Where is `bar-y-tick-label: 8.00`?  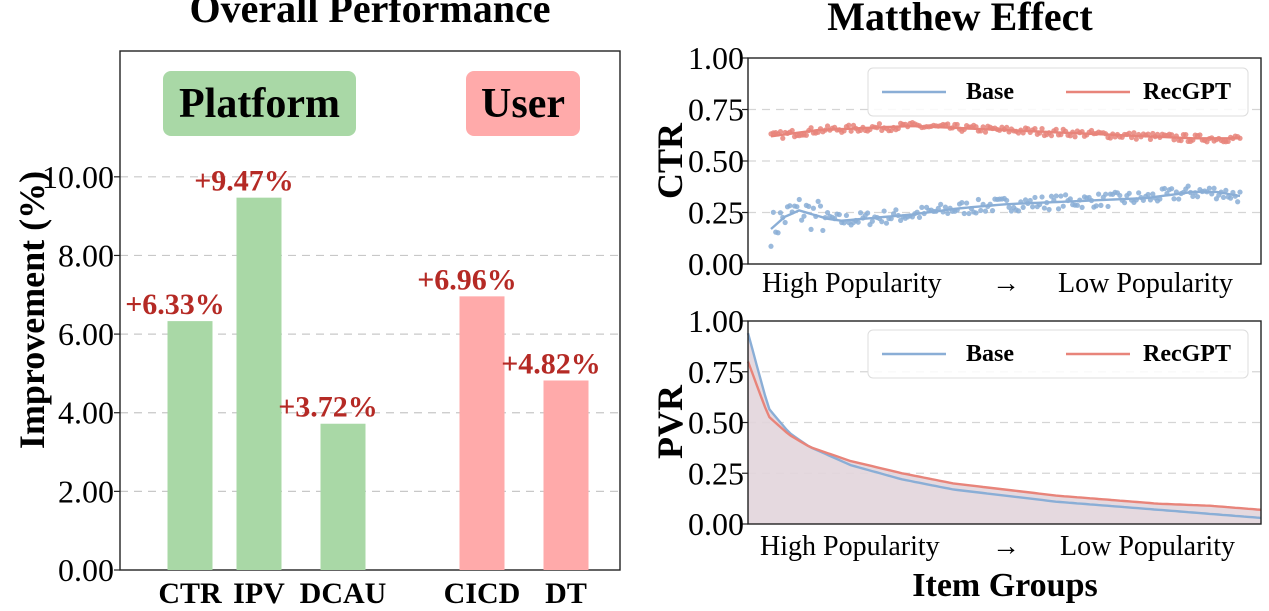
bar-y-tick-label: 8.00 is located at coordinates (86, 255).